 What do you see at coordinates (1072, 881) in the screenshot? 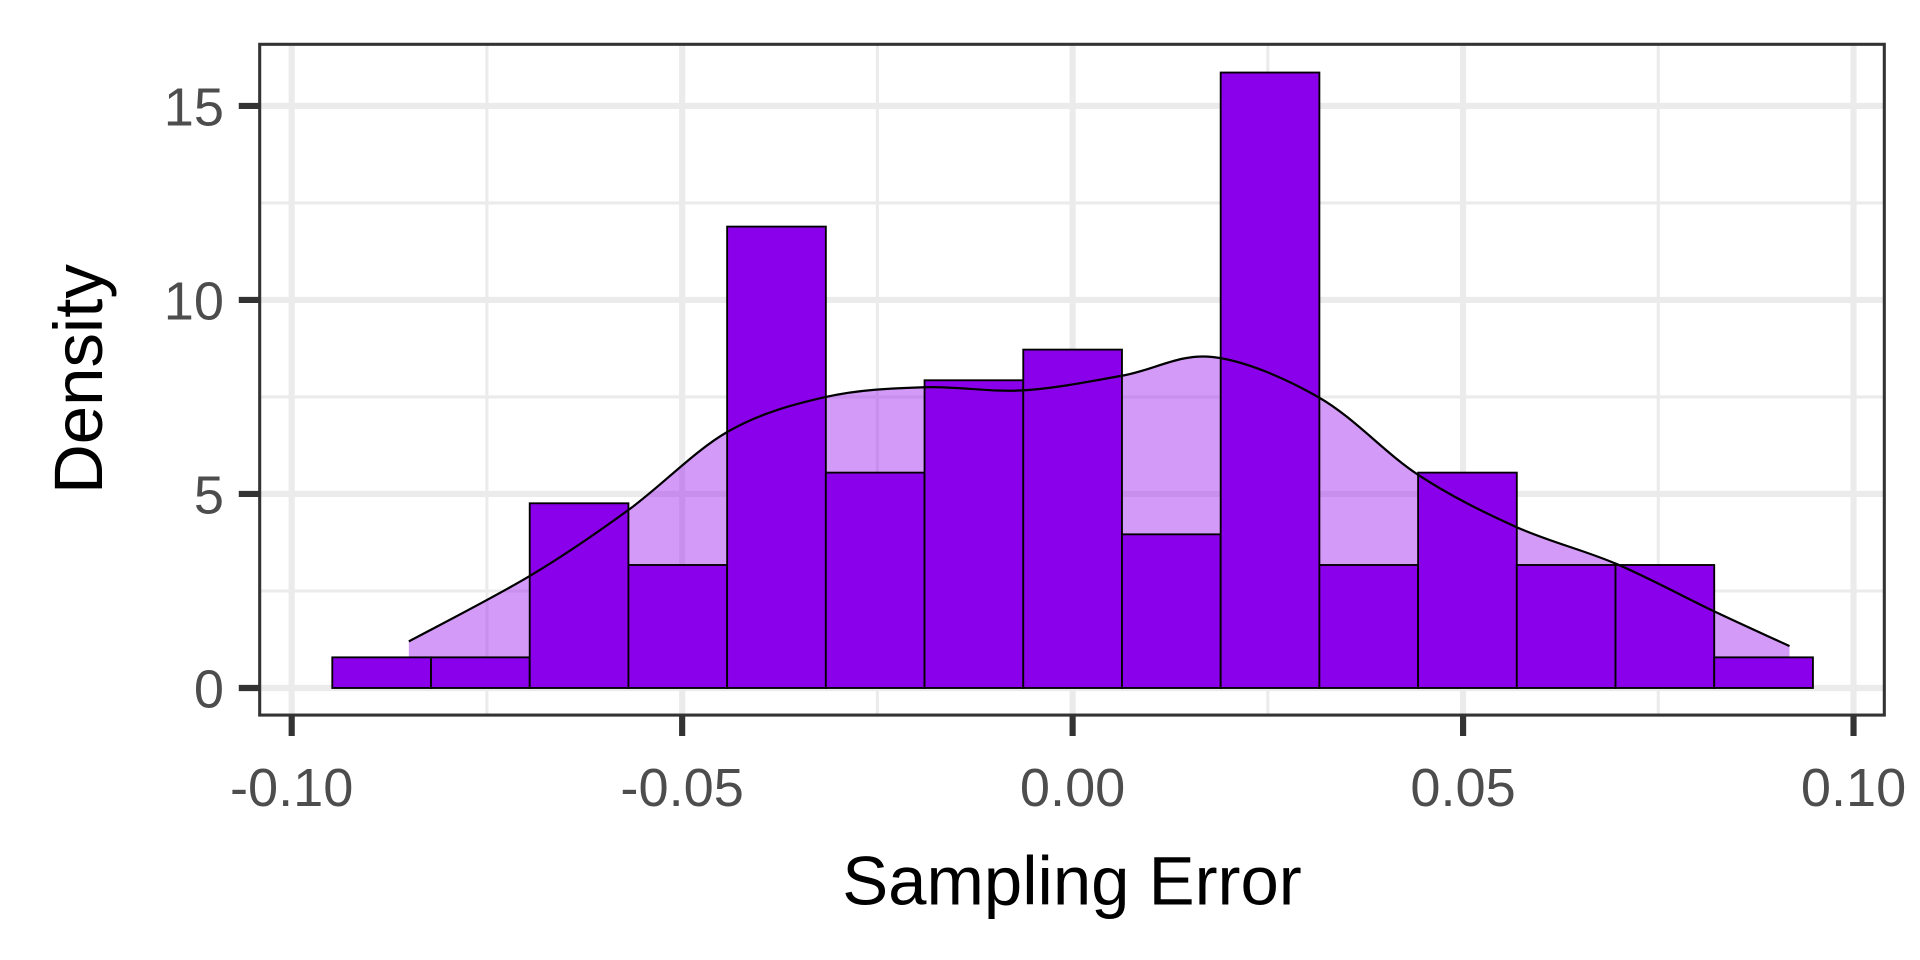
I see `x-axis-title: Sampling Error` at bounding box center [1072, 881].